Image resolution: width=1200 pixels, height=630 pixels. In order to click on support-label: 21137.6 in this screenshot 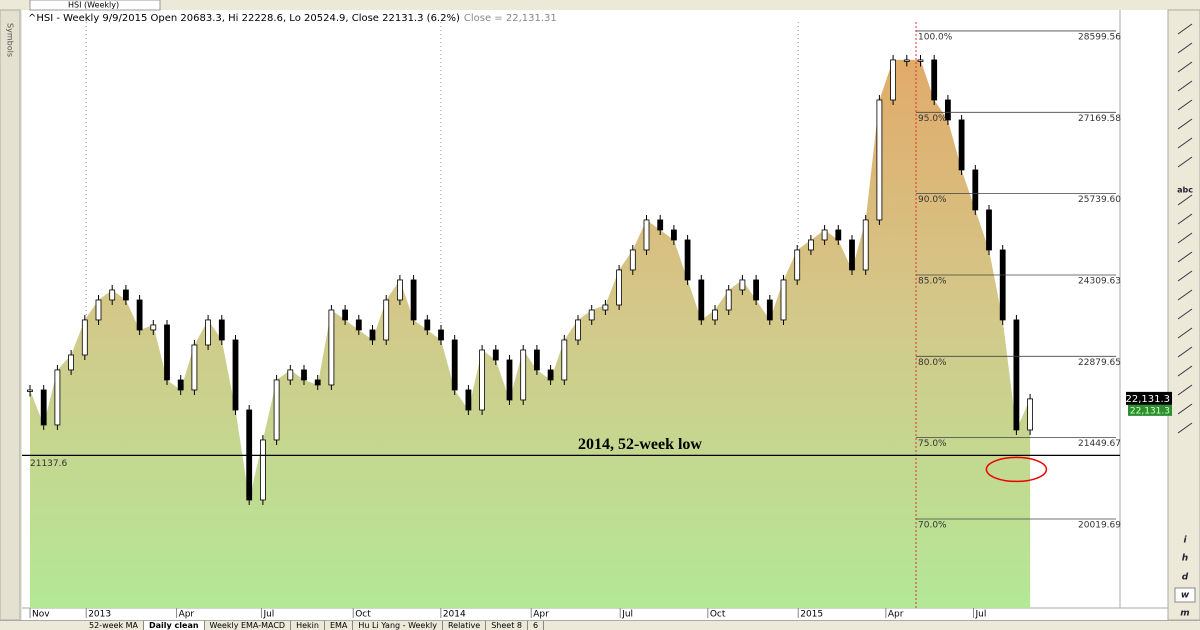, I will do `click(48, 464)`.